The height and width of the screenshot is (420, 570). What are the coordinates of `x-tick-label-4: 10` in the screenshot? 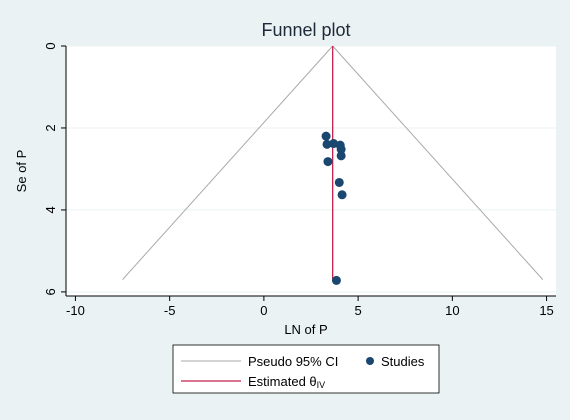 It's located at (452, 310).